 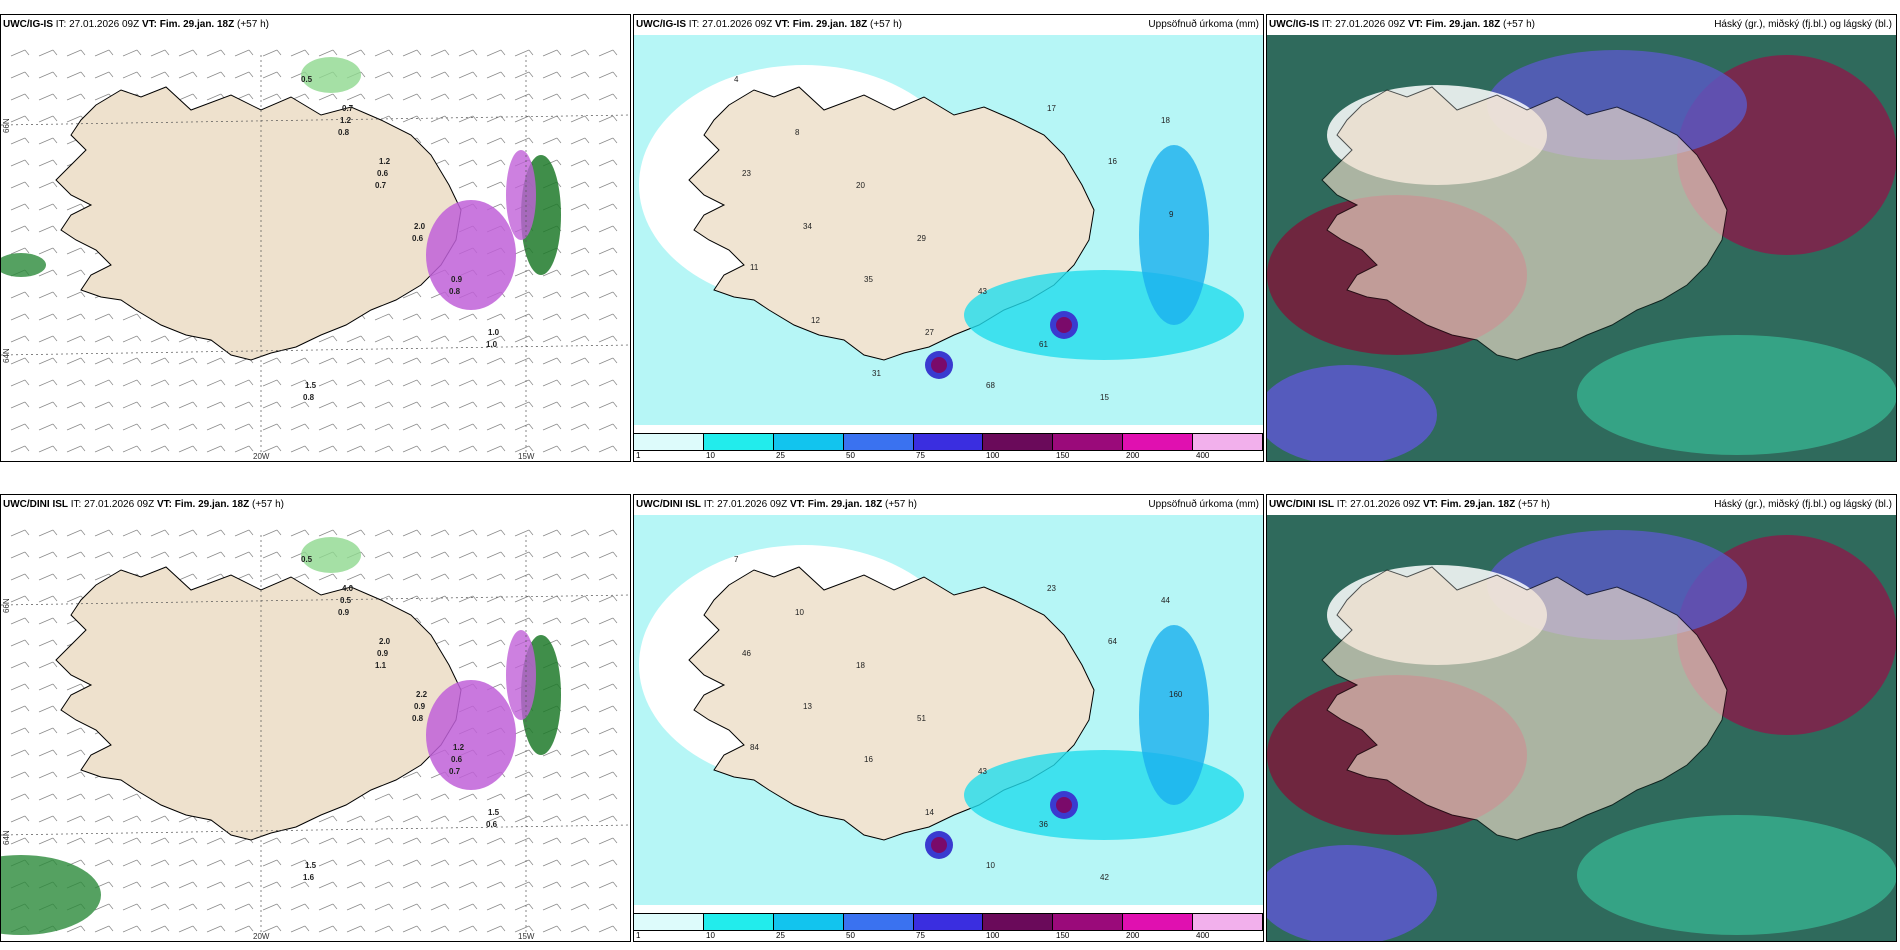 I want to click on cloud-cover-map, so click(x=1581, y=728).